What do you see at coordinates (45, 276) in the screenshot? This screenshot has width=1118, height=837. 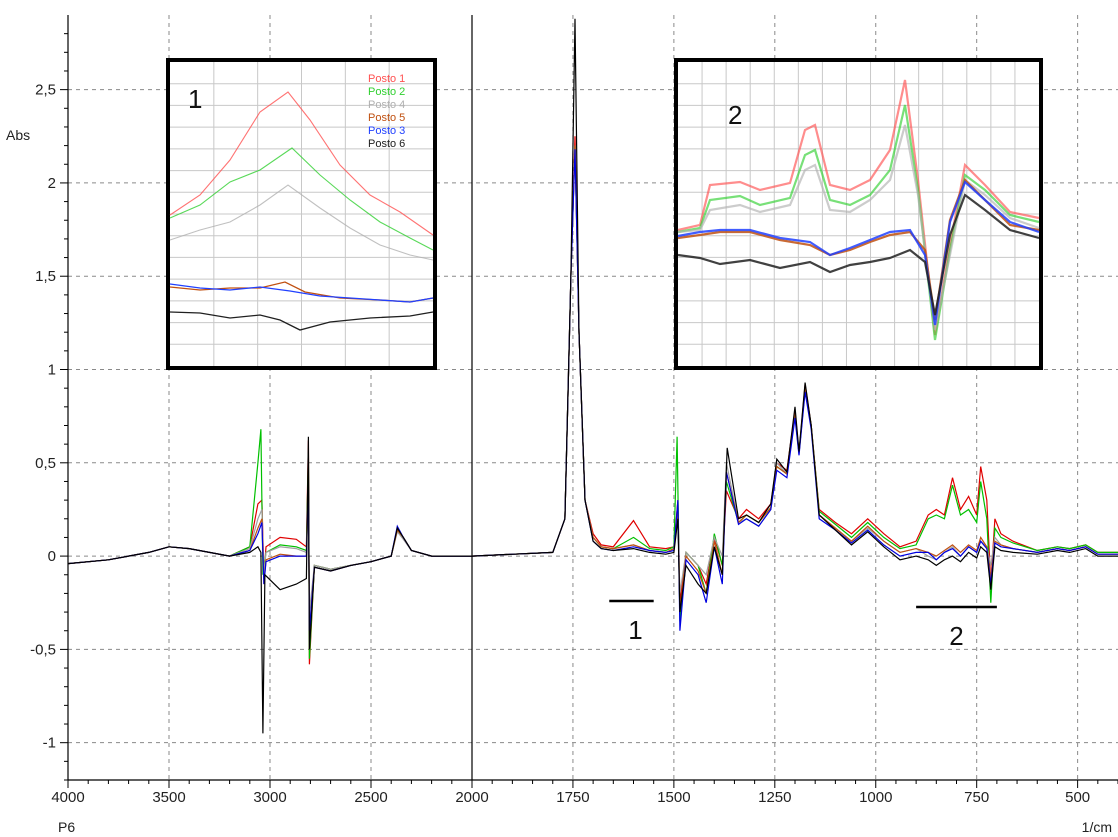 I see `y-tick-label: 1,5` at bounding box center [45, 276].